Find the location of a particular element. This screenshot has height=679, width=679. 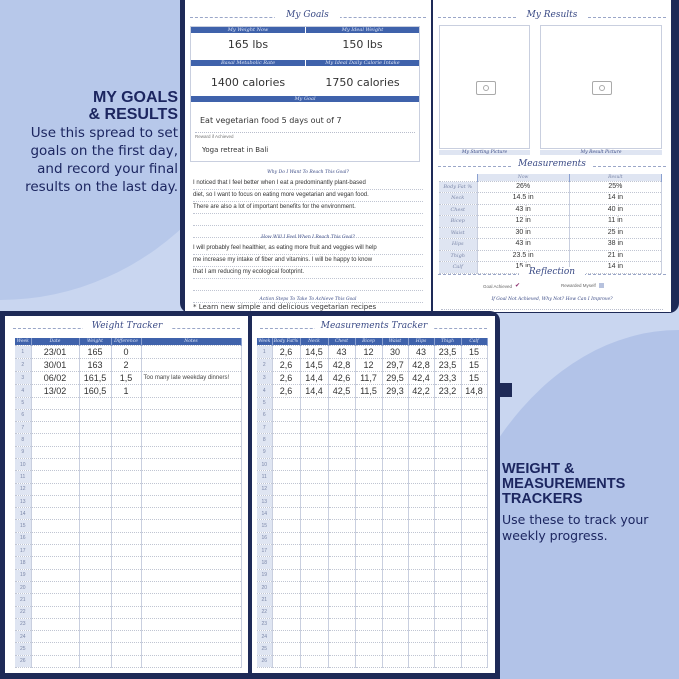

value-cell: 06/02 is located at coordinates (55, 378).